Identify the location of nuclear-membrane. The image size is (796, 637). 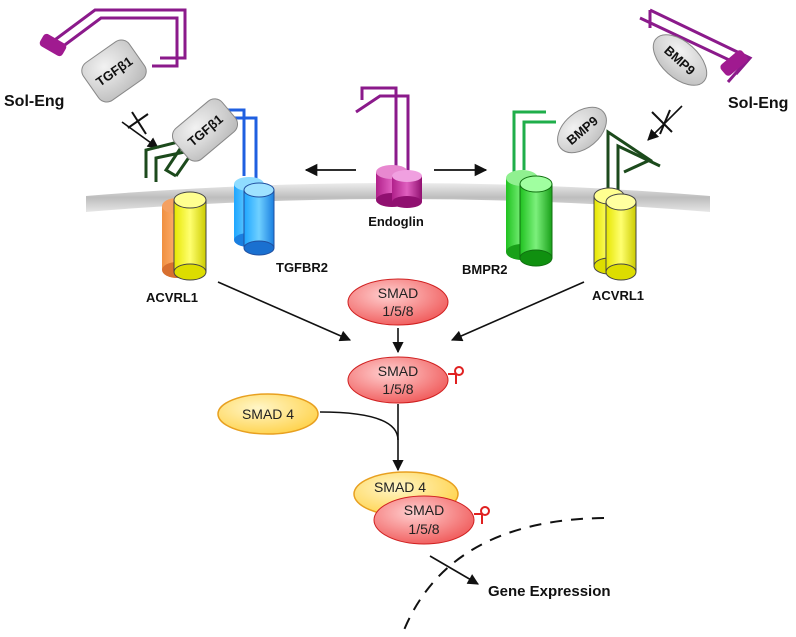
(504, 574).